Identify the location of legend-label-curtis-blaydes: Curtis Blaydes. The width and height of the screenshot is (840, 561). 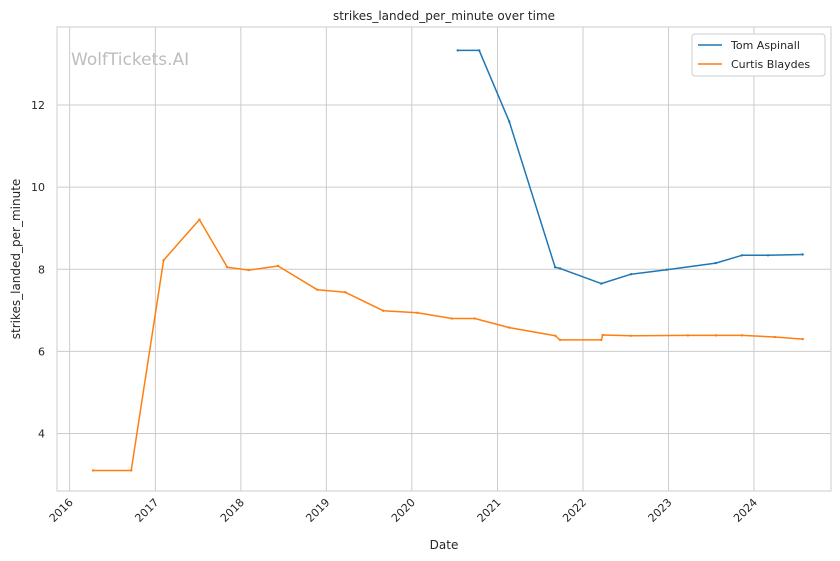
(770, 64).